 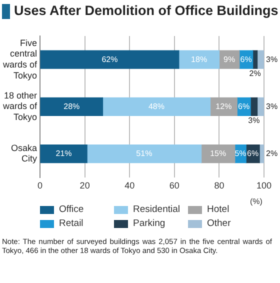 I want to click on data-label: 9%, so click(x=230, y=59).